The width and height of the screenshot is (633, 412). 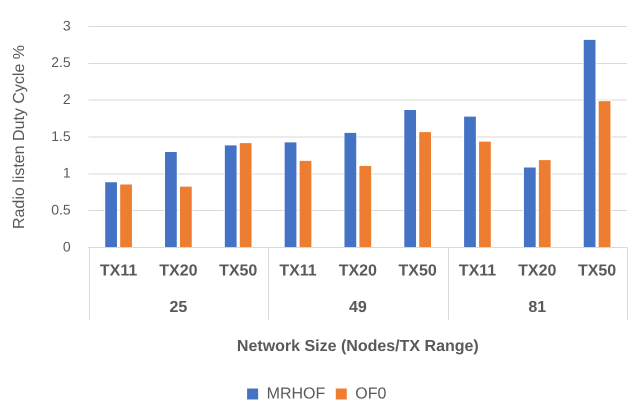 What do you see at coordinates (66, 172) in the screenshot?
I see `y-tick-label: 1` at bounding box center [66, 172].